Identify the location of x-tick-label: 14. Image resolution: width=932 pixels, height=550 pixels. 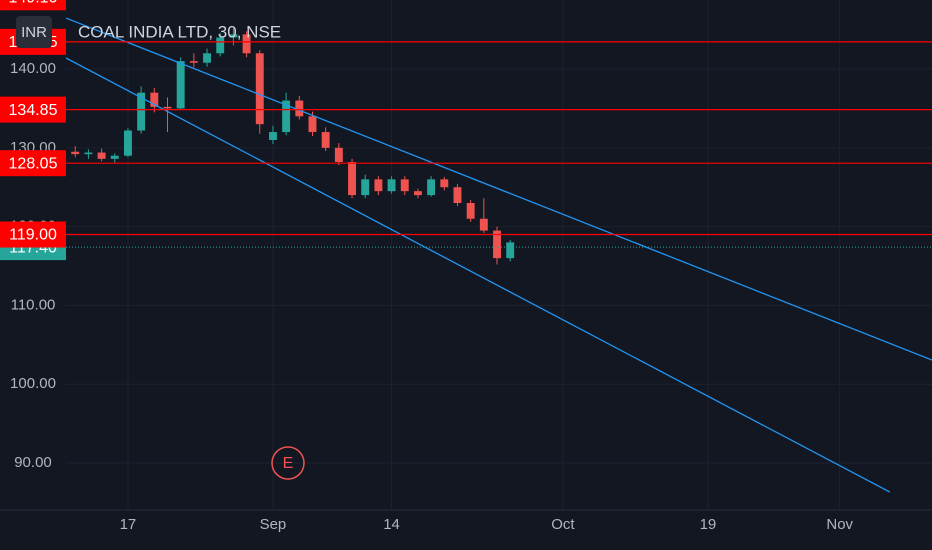
(391, 524).